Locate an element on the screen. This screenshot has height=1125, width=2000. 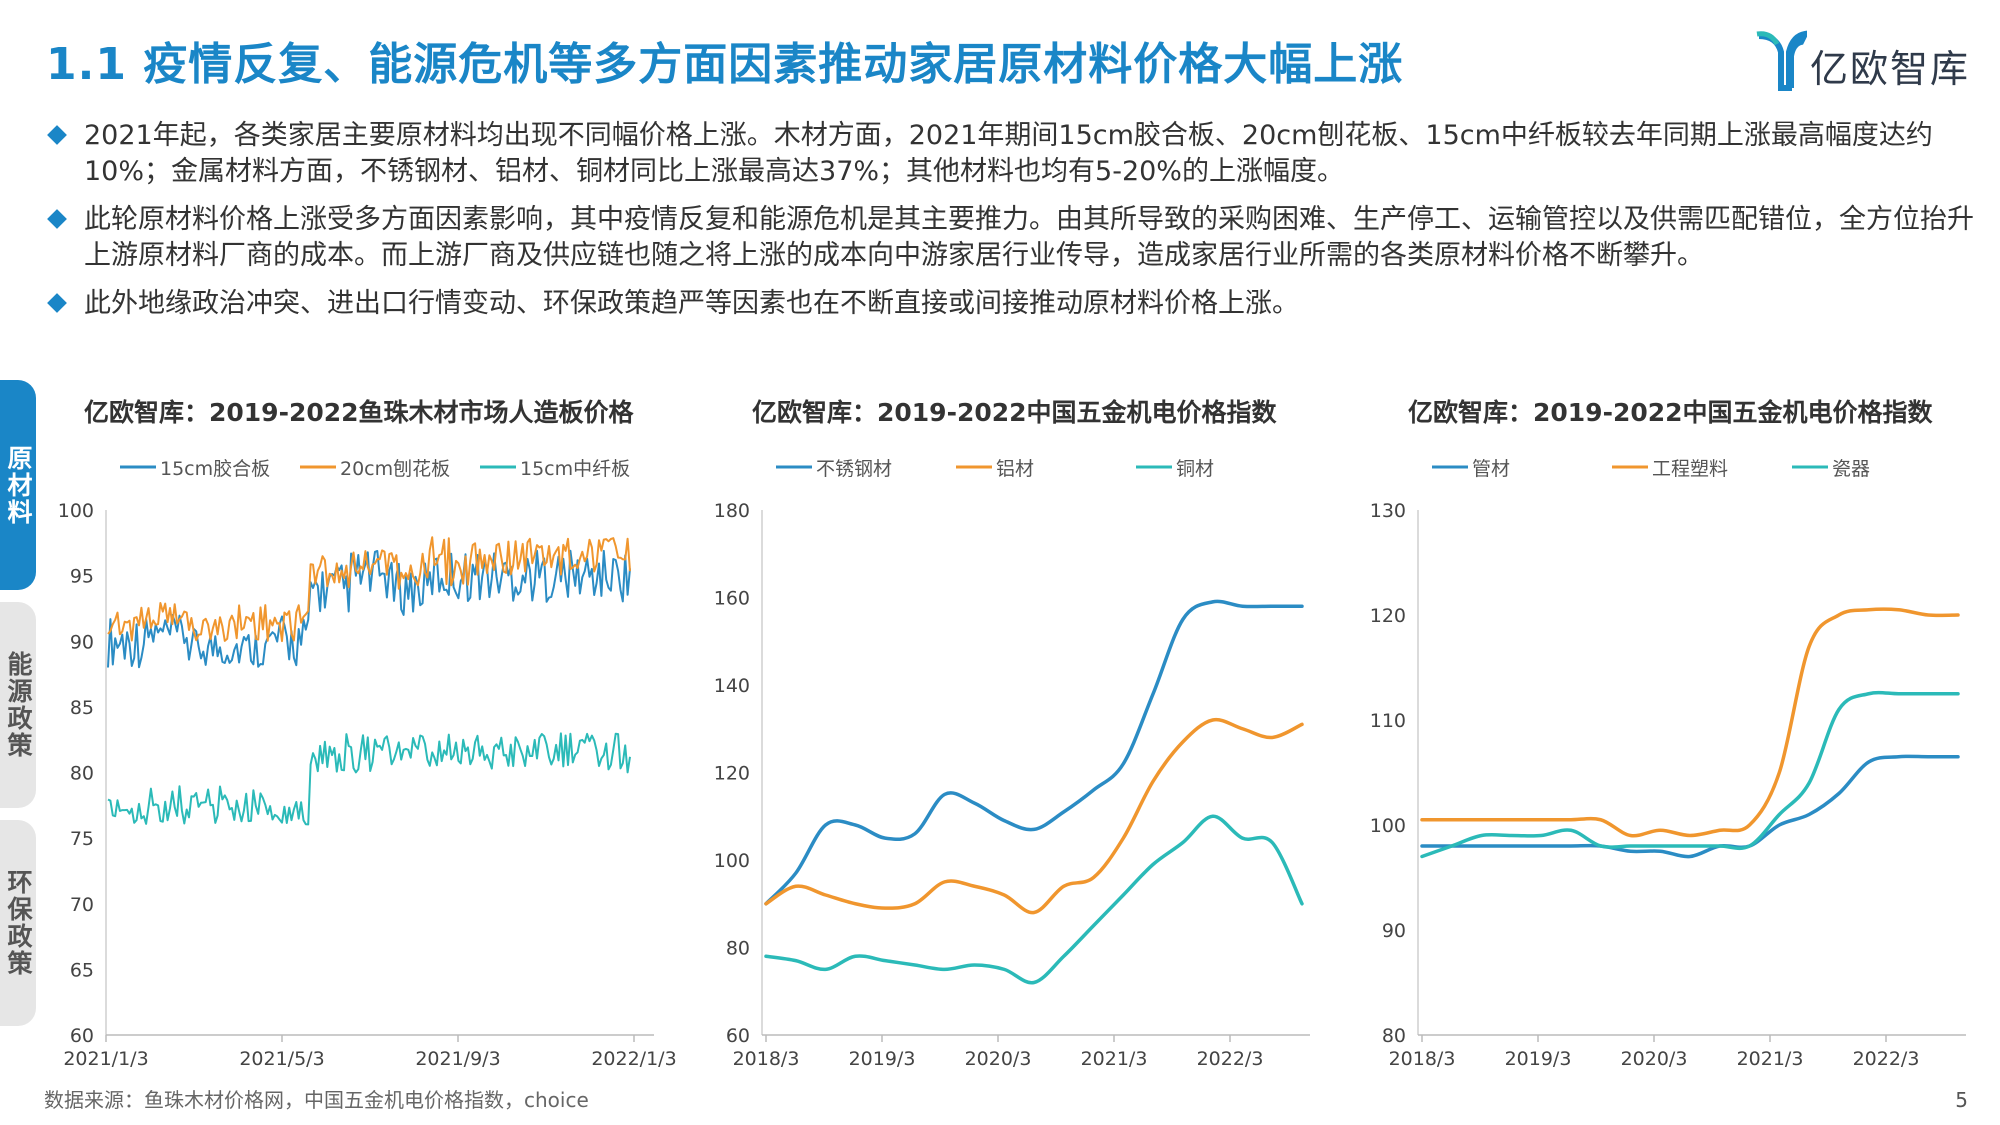
legend-label: 瓷器 is located at coordinates (1851, 469).